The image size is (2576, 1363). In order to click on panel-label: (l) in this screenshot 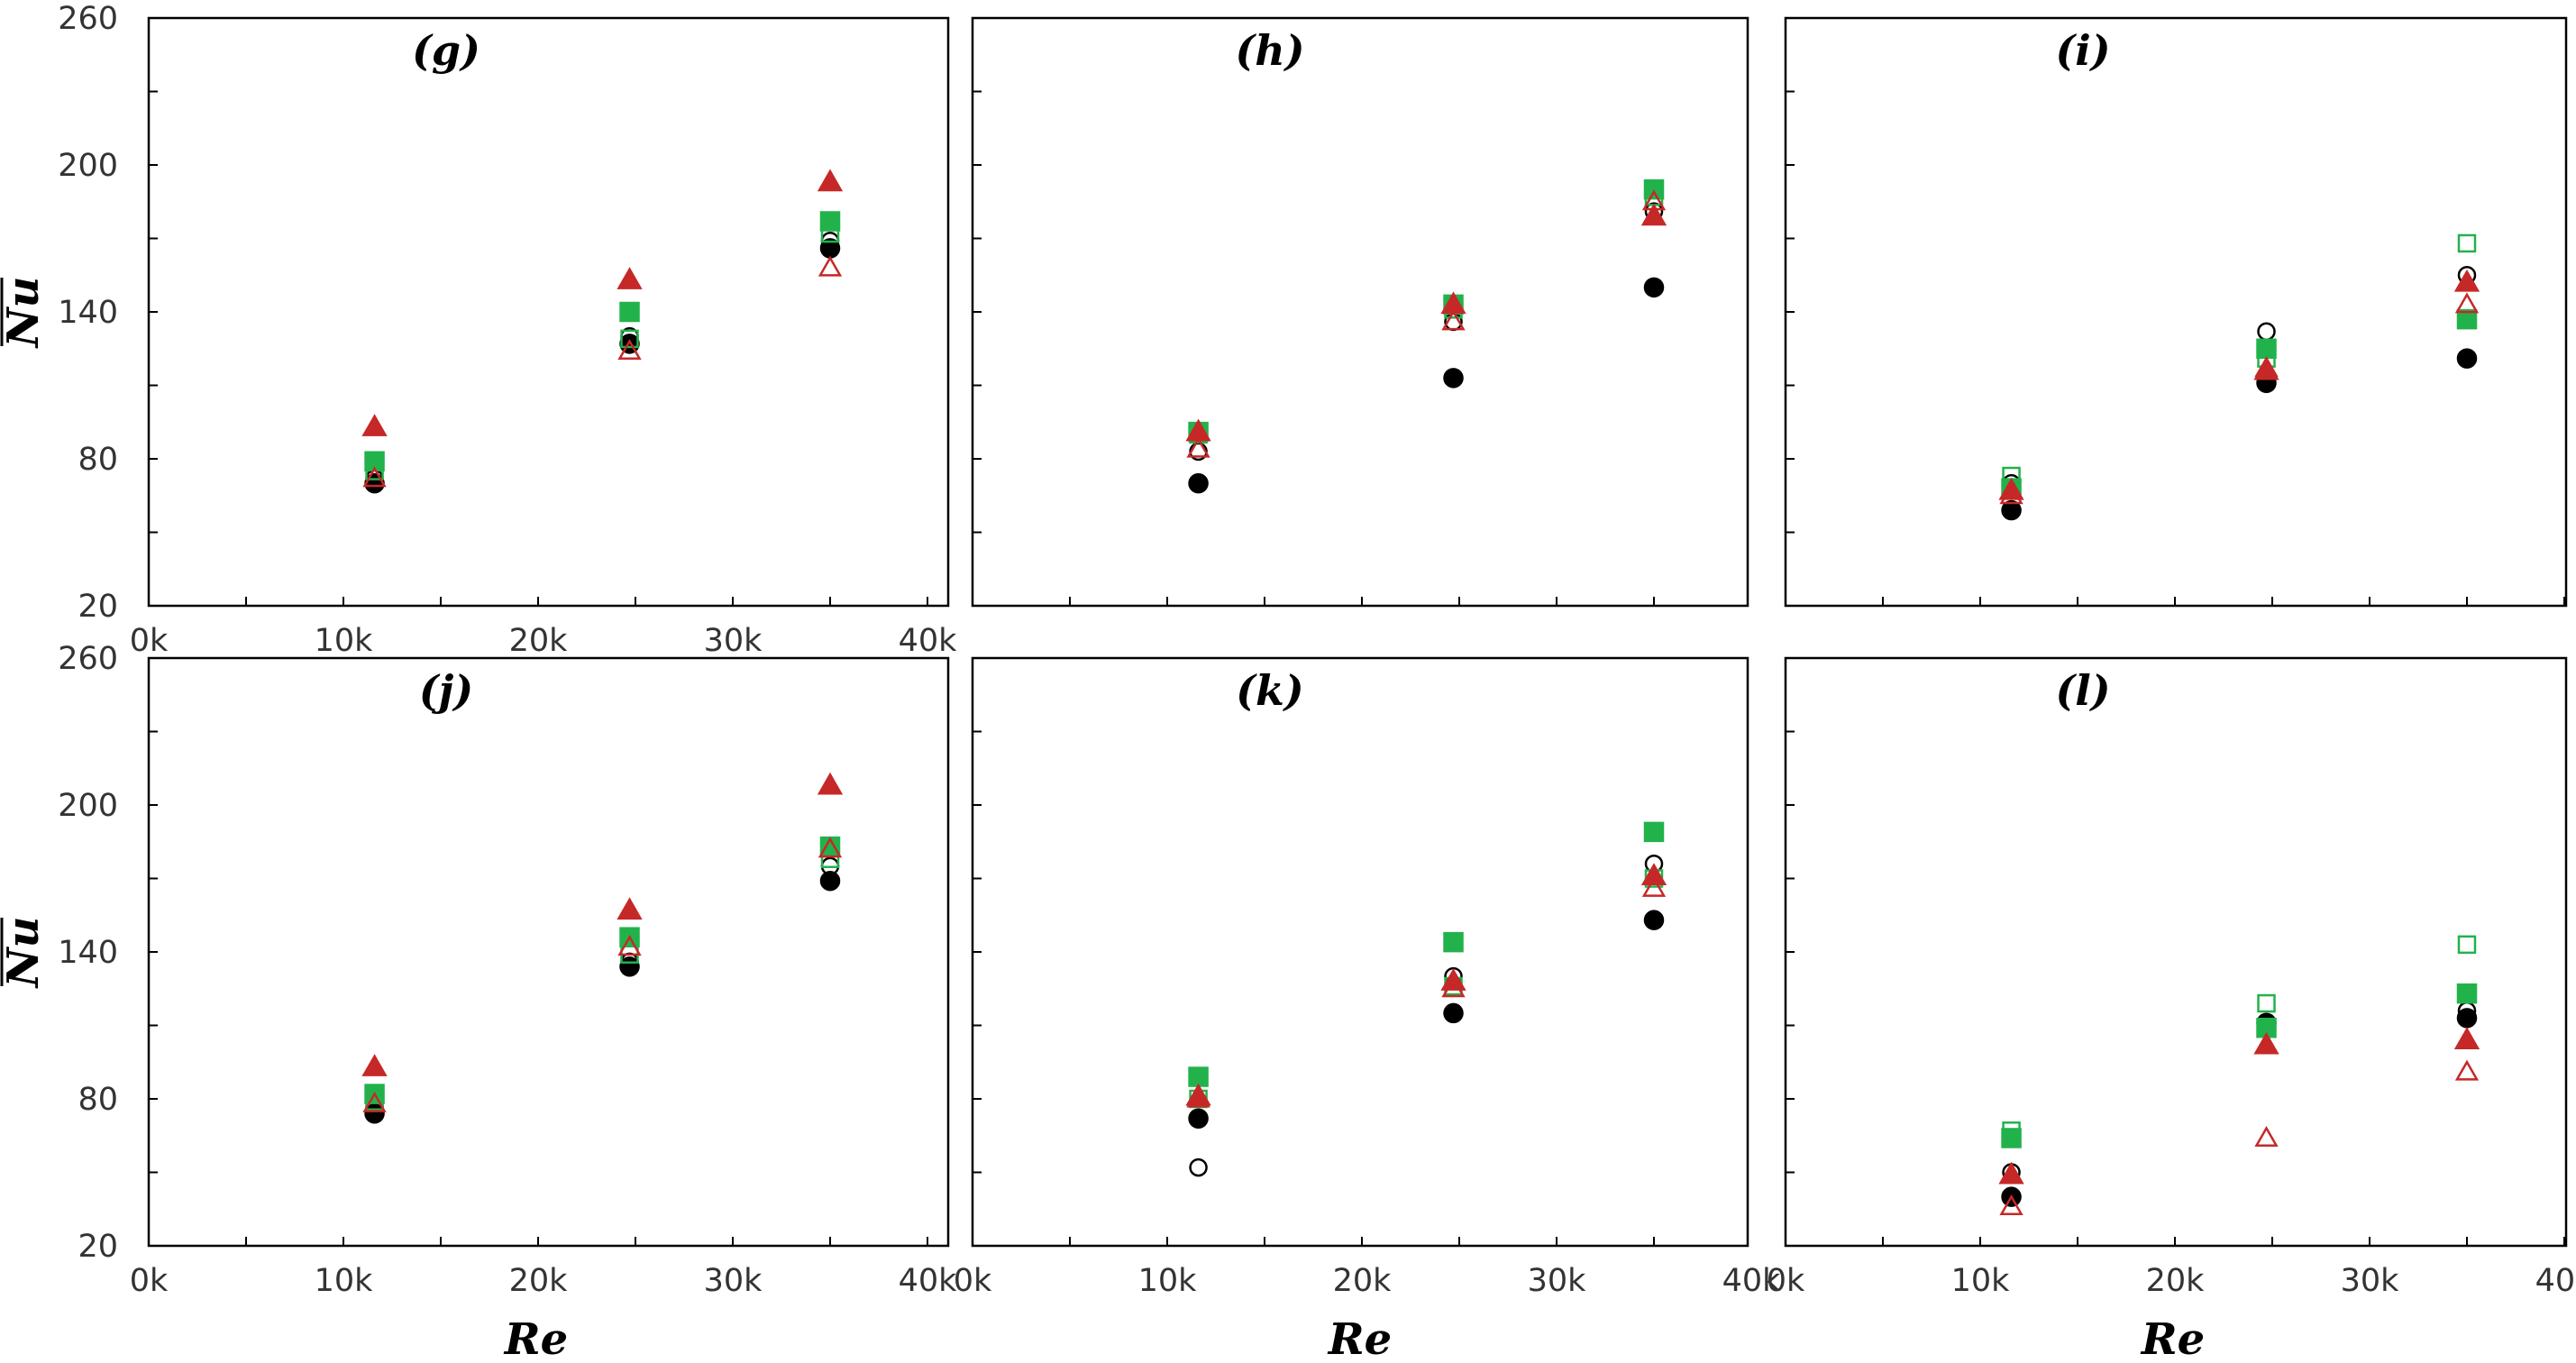, I will do `click(2082, 691)`.